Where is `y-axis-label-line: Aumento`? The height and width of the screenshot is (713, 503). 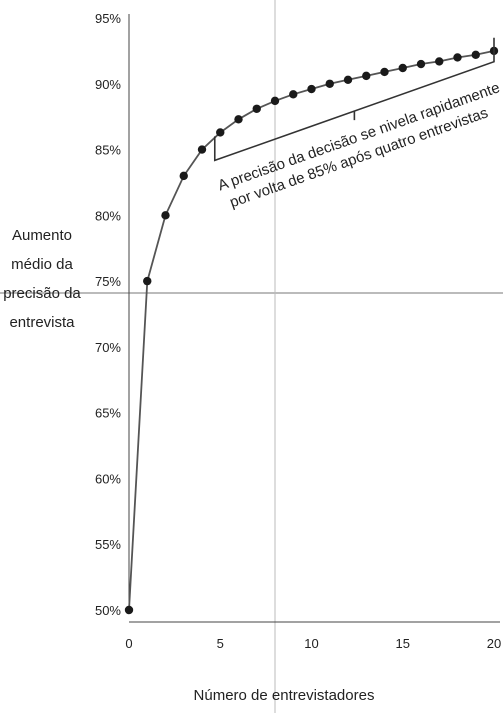
y-axis-label-line: Aumento is located at coordinates (42, 235).